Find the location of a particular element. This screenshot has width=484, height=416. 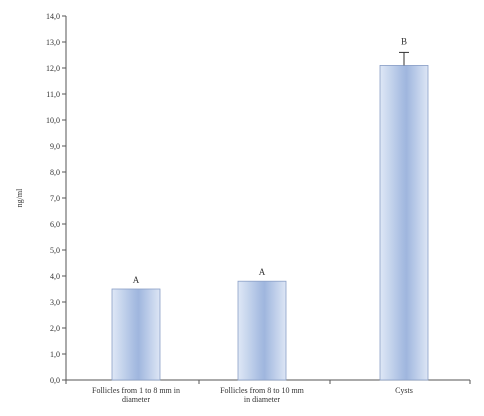

y-tick-label: 11,0 is located at coordinates (53, 94).